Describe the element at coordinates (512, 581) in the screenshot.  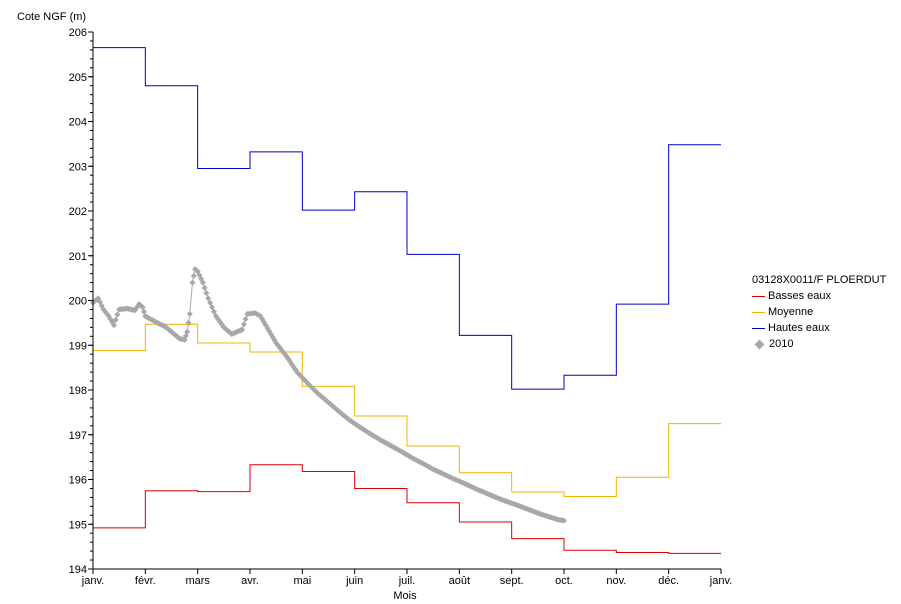
I see `x-tick-label: sept.` at that location.